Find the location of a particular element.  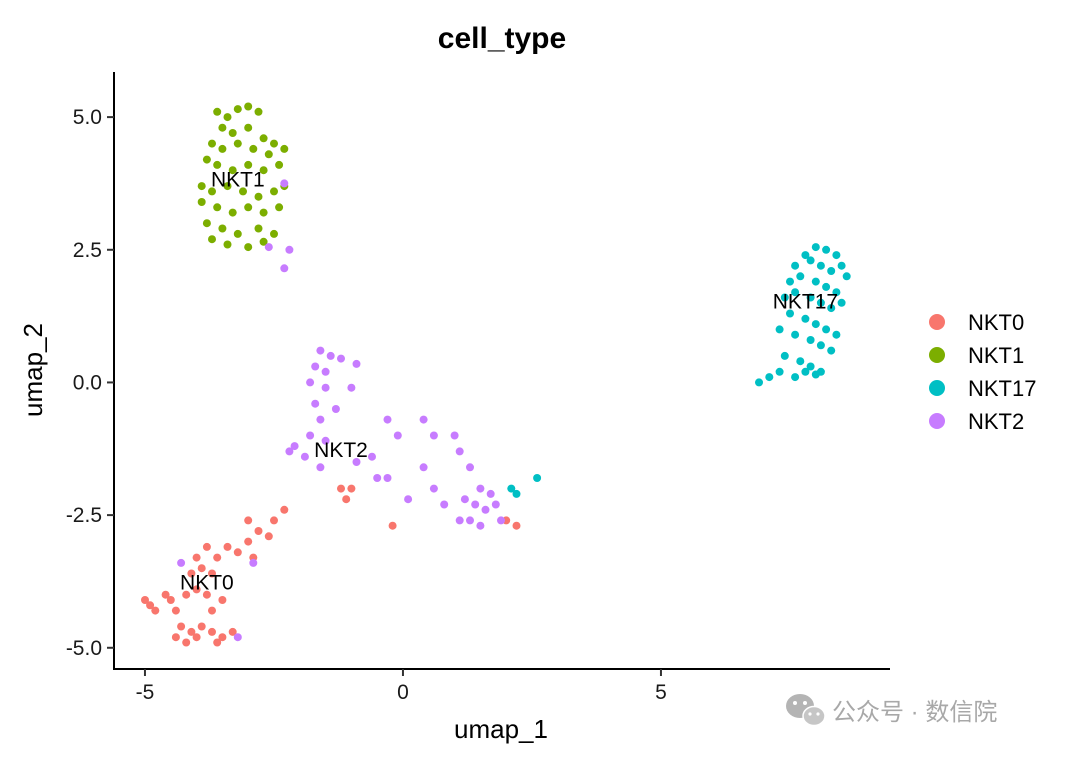

chart-title: cell_type is located at coordinates (502, 38).